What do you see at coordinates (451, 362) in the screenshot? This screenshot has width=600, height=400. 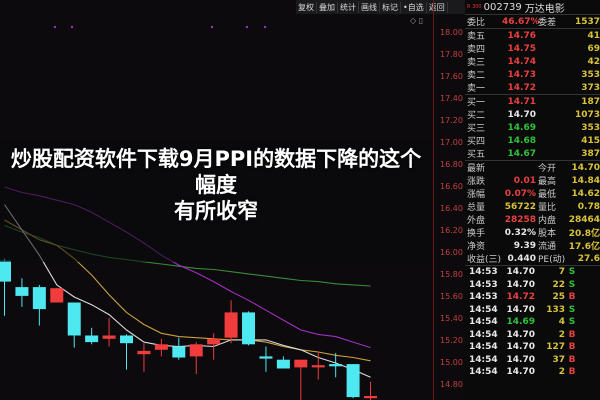 I see `y-tick-label: 15.00` at bounding box center [451, 362].